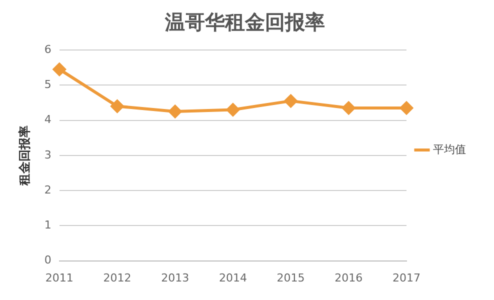 Image resolution: width=494 pixels, height=300 pixels. What do you see at coordinates (232, 277) in the screenshot?
I see `x-tick-label: 2014` at bounding box center [232, 277].